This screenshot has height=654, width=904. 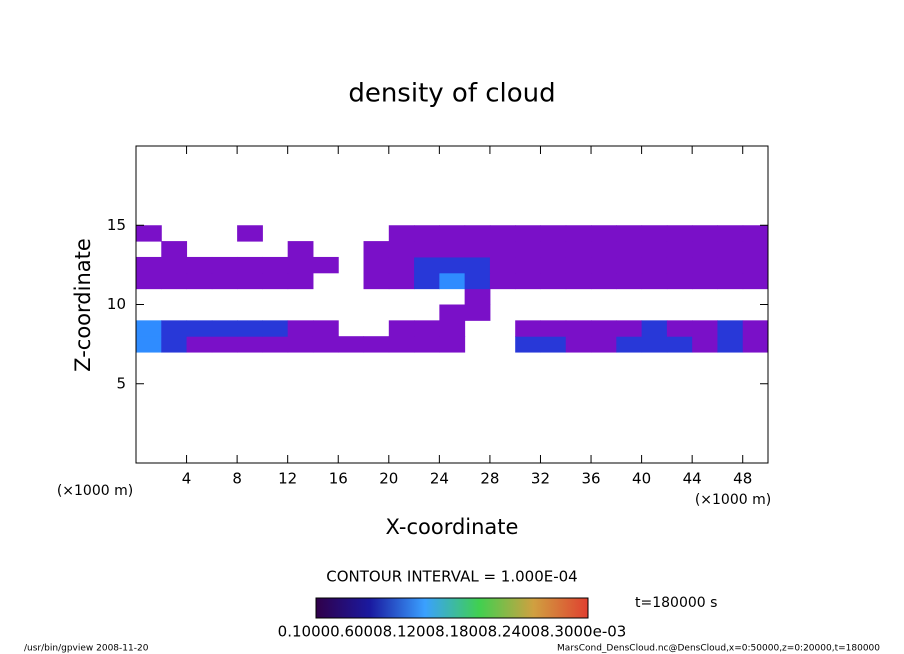 What do you see at coordinates (338, 479) in the screenshot?
I see `x-tick-label: 16` at bounding box center [338, 479].